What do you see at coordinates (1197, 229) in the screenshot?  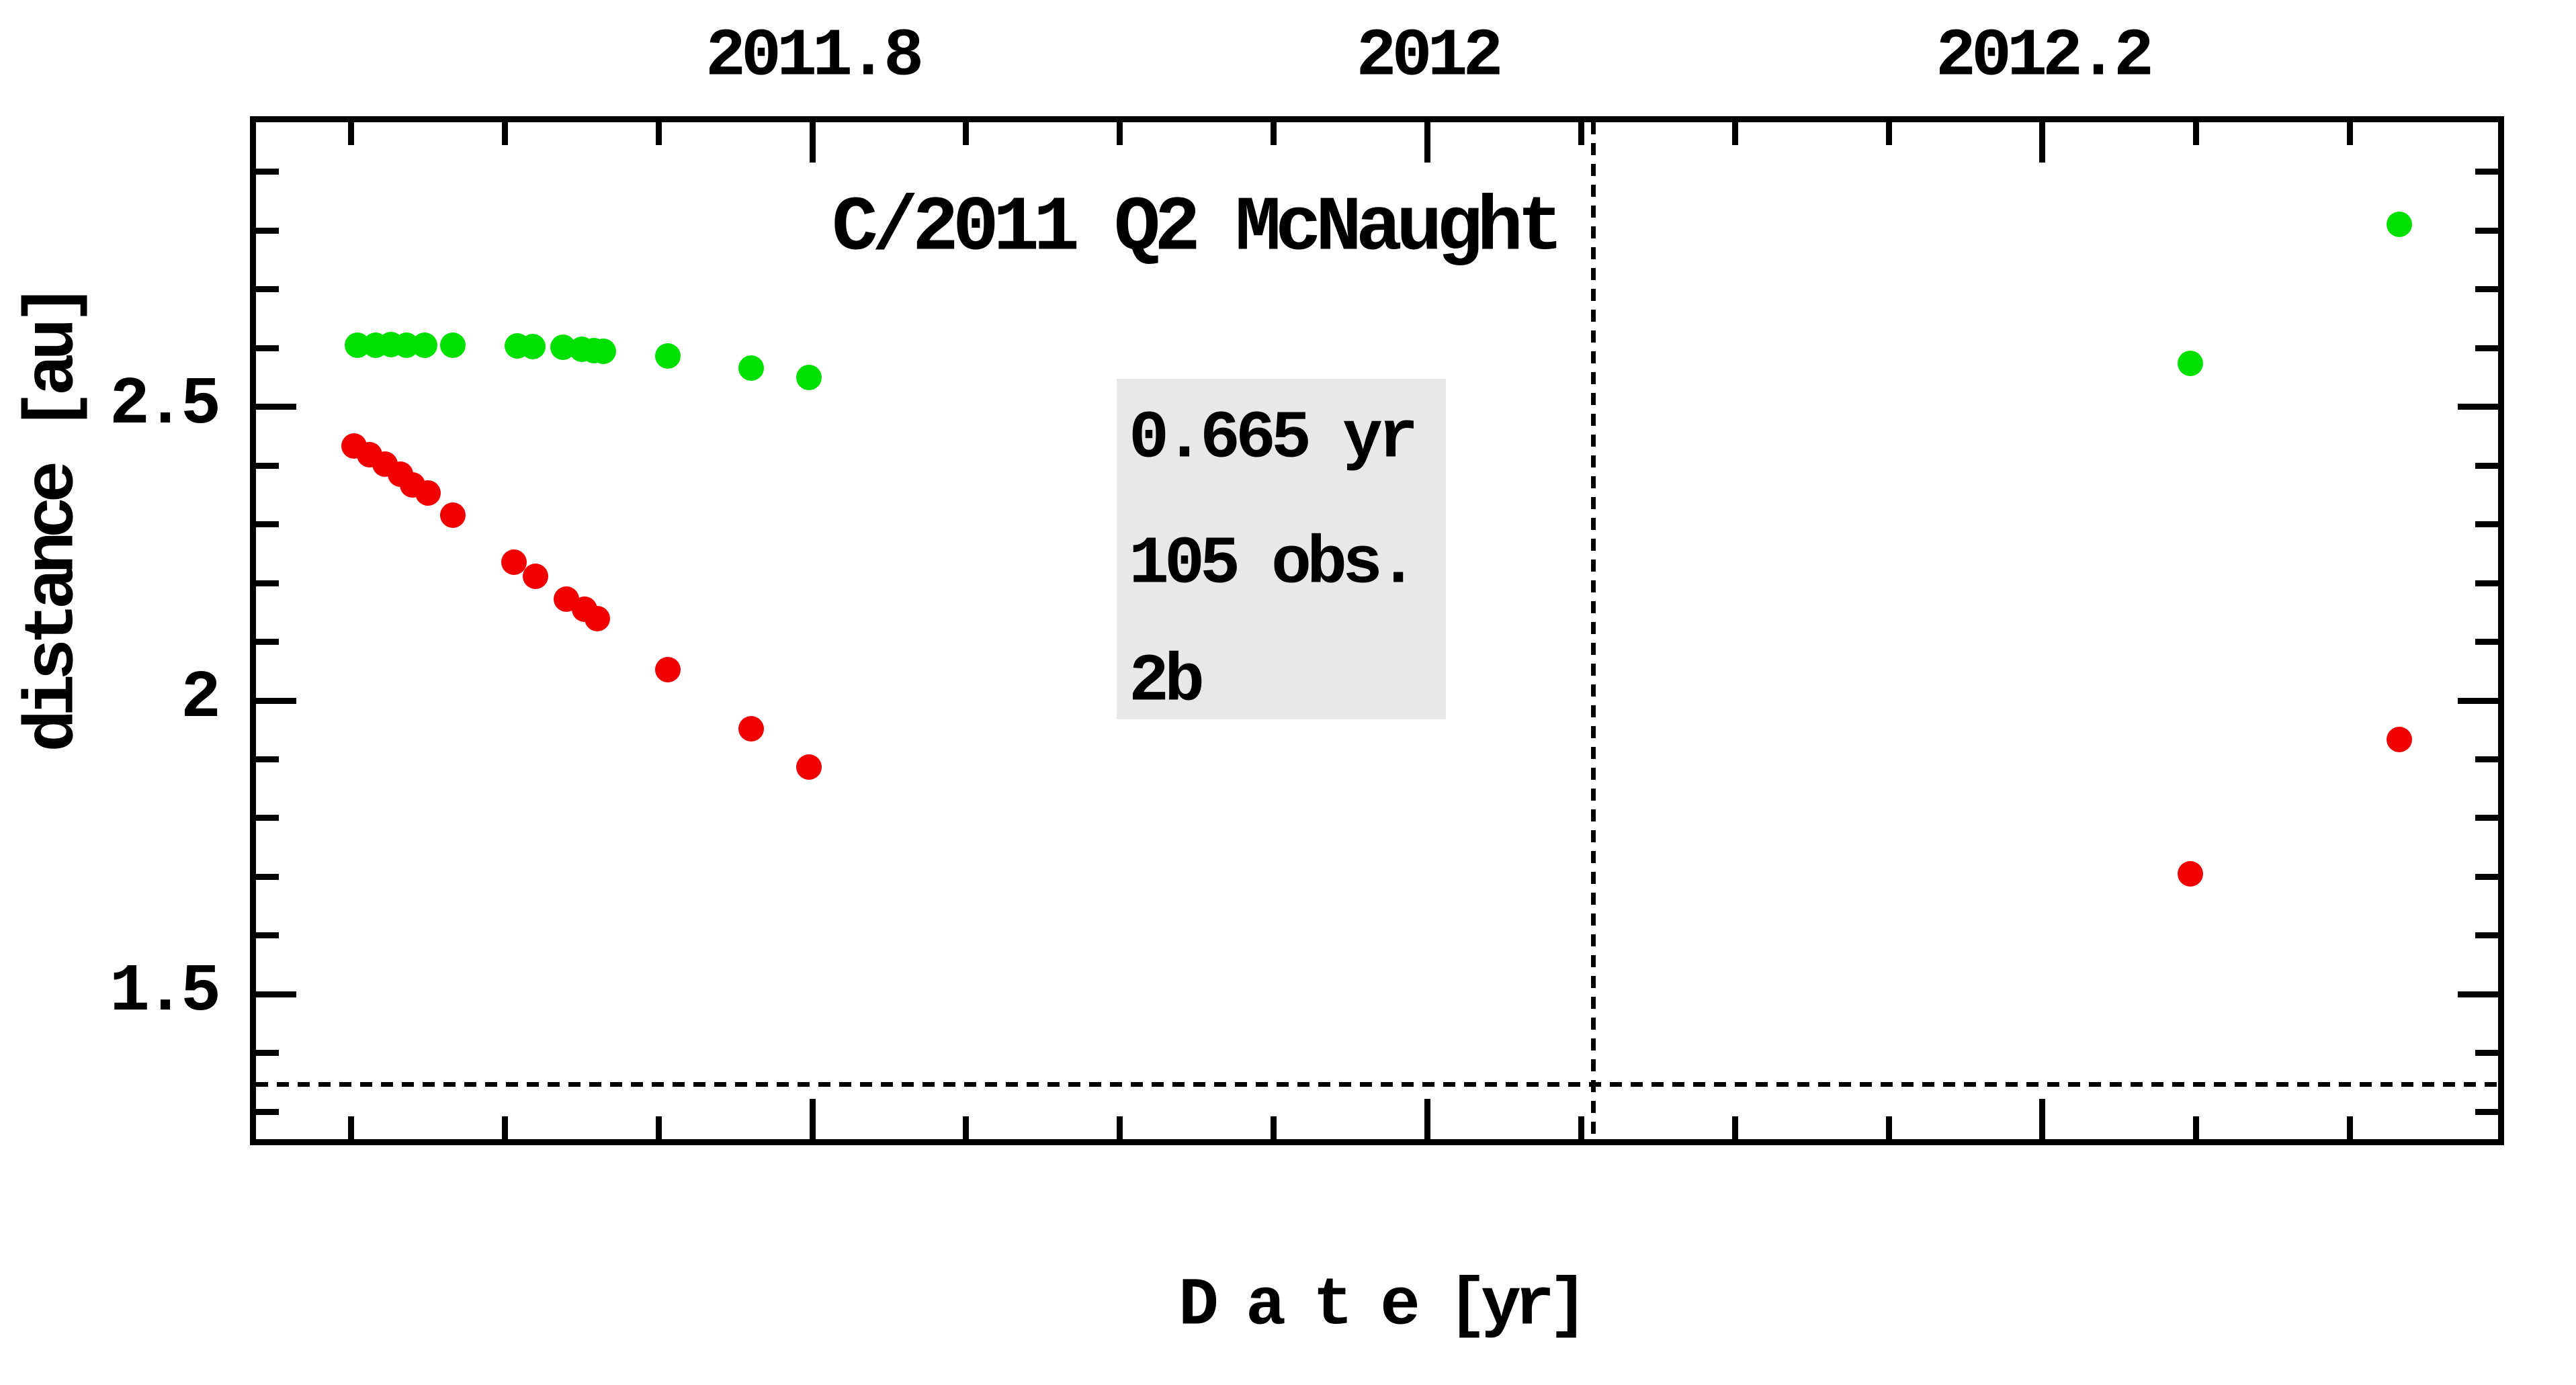 I see `plot-title: C/2011 Q2 McNaught` at bounding box center [1197, 229].